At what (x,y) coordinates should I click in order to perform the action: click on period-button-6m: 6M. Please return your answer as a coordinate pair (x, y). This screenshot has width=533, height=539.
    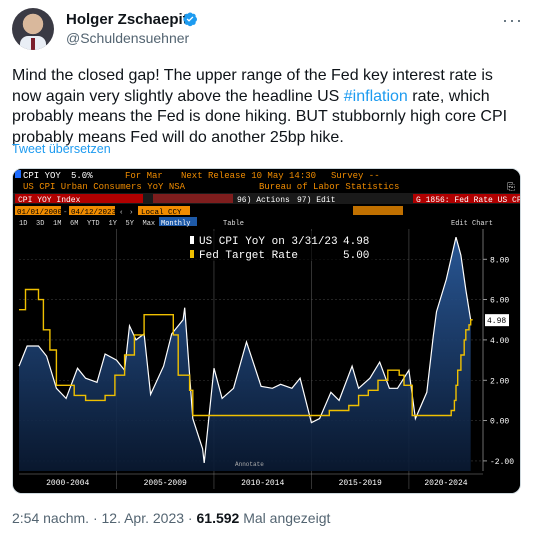
    Looking at the image, I should click on (74, 224).